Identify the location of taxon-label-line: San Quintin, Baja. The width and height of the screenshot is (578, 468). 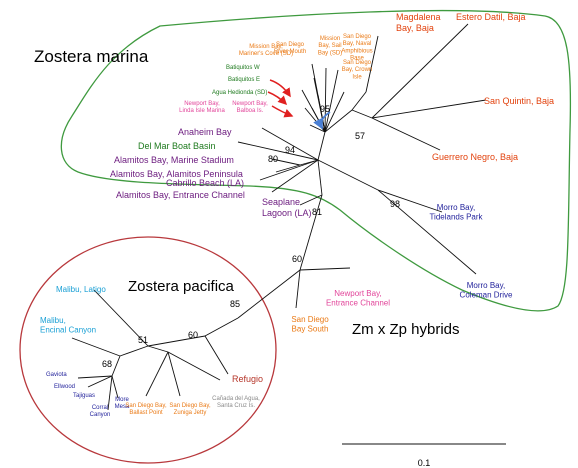
(519, 101).